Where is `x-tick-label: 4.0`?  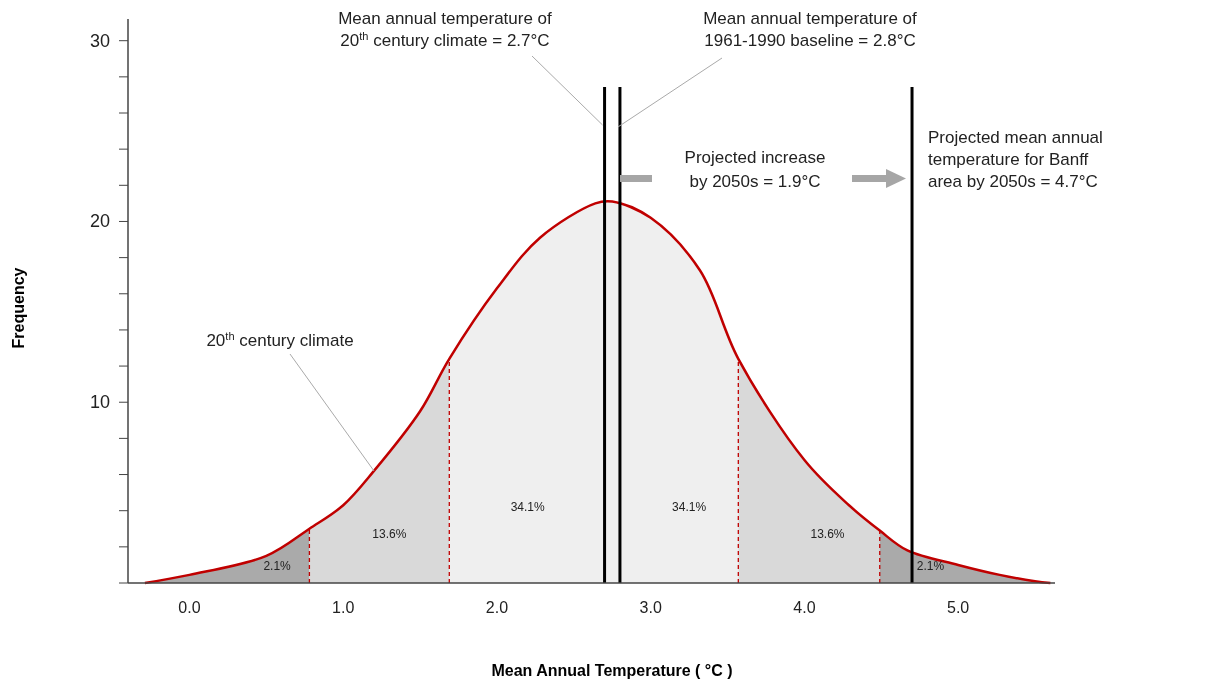 x-tick-label: 4.0 is located at coordinates (804, 607).